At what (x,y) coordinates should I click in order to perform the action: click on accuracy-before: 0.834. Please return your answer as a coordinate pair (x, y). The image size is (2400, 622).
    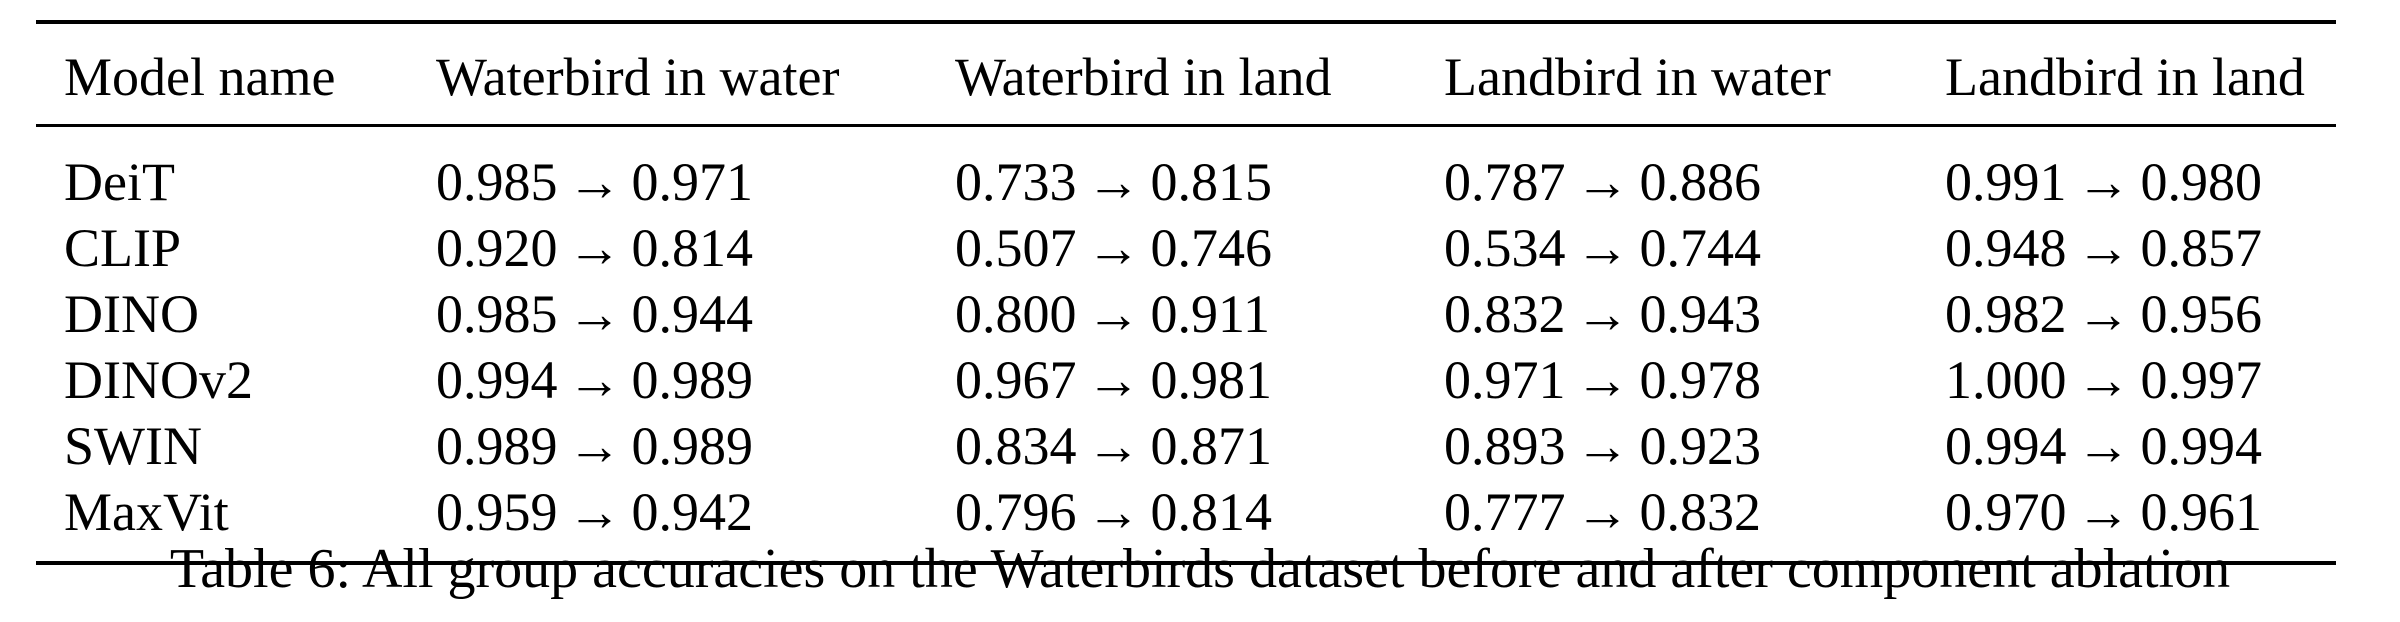
    Looking at the image, I should click on (1016, 446).